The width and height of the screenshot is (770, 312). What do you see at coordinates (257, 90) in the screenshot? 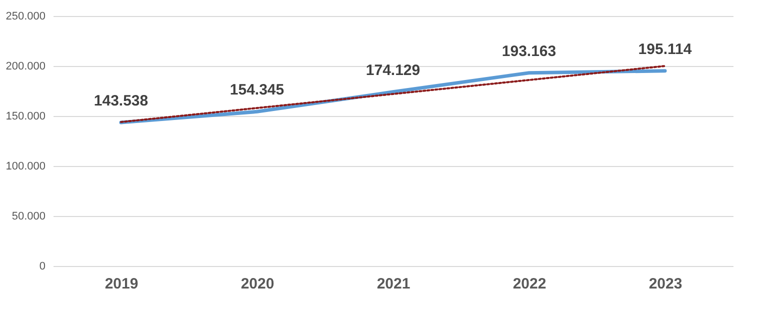
I see `data-label: 154.345` at bounding box center [257, 90].